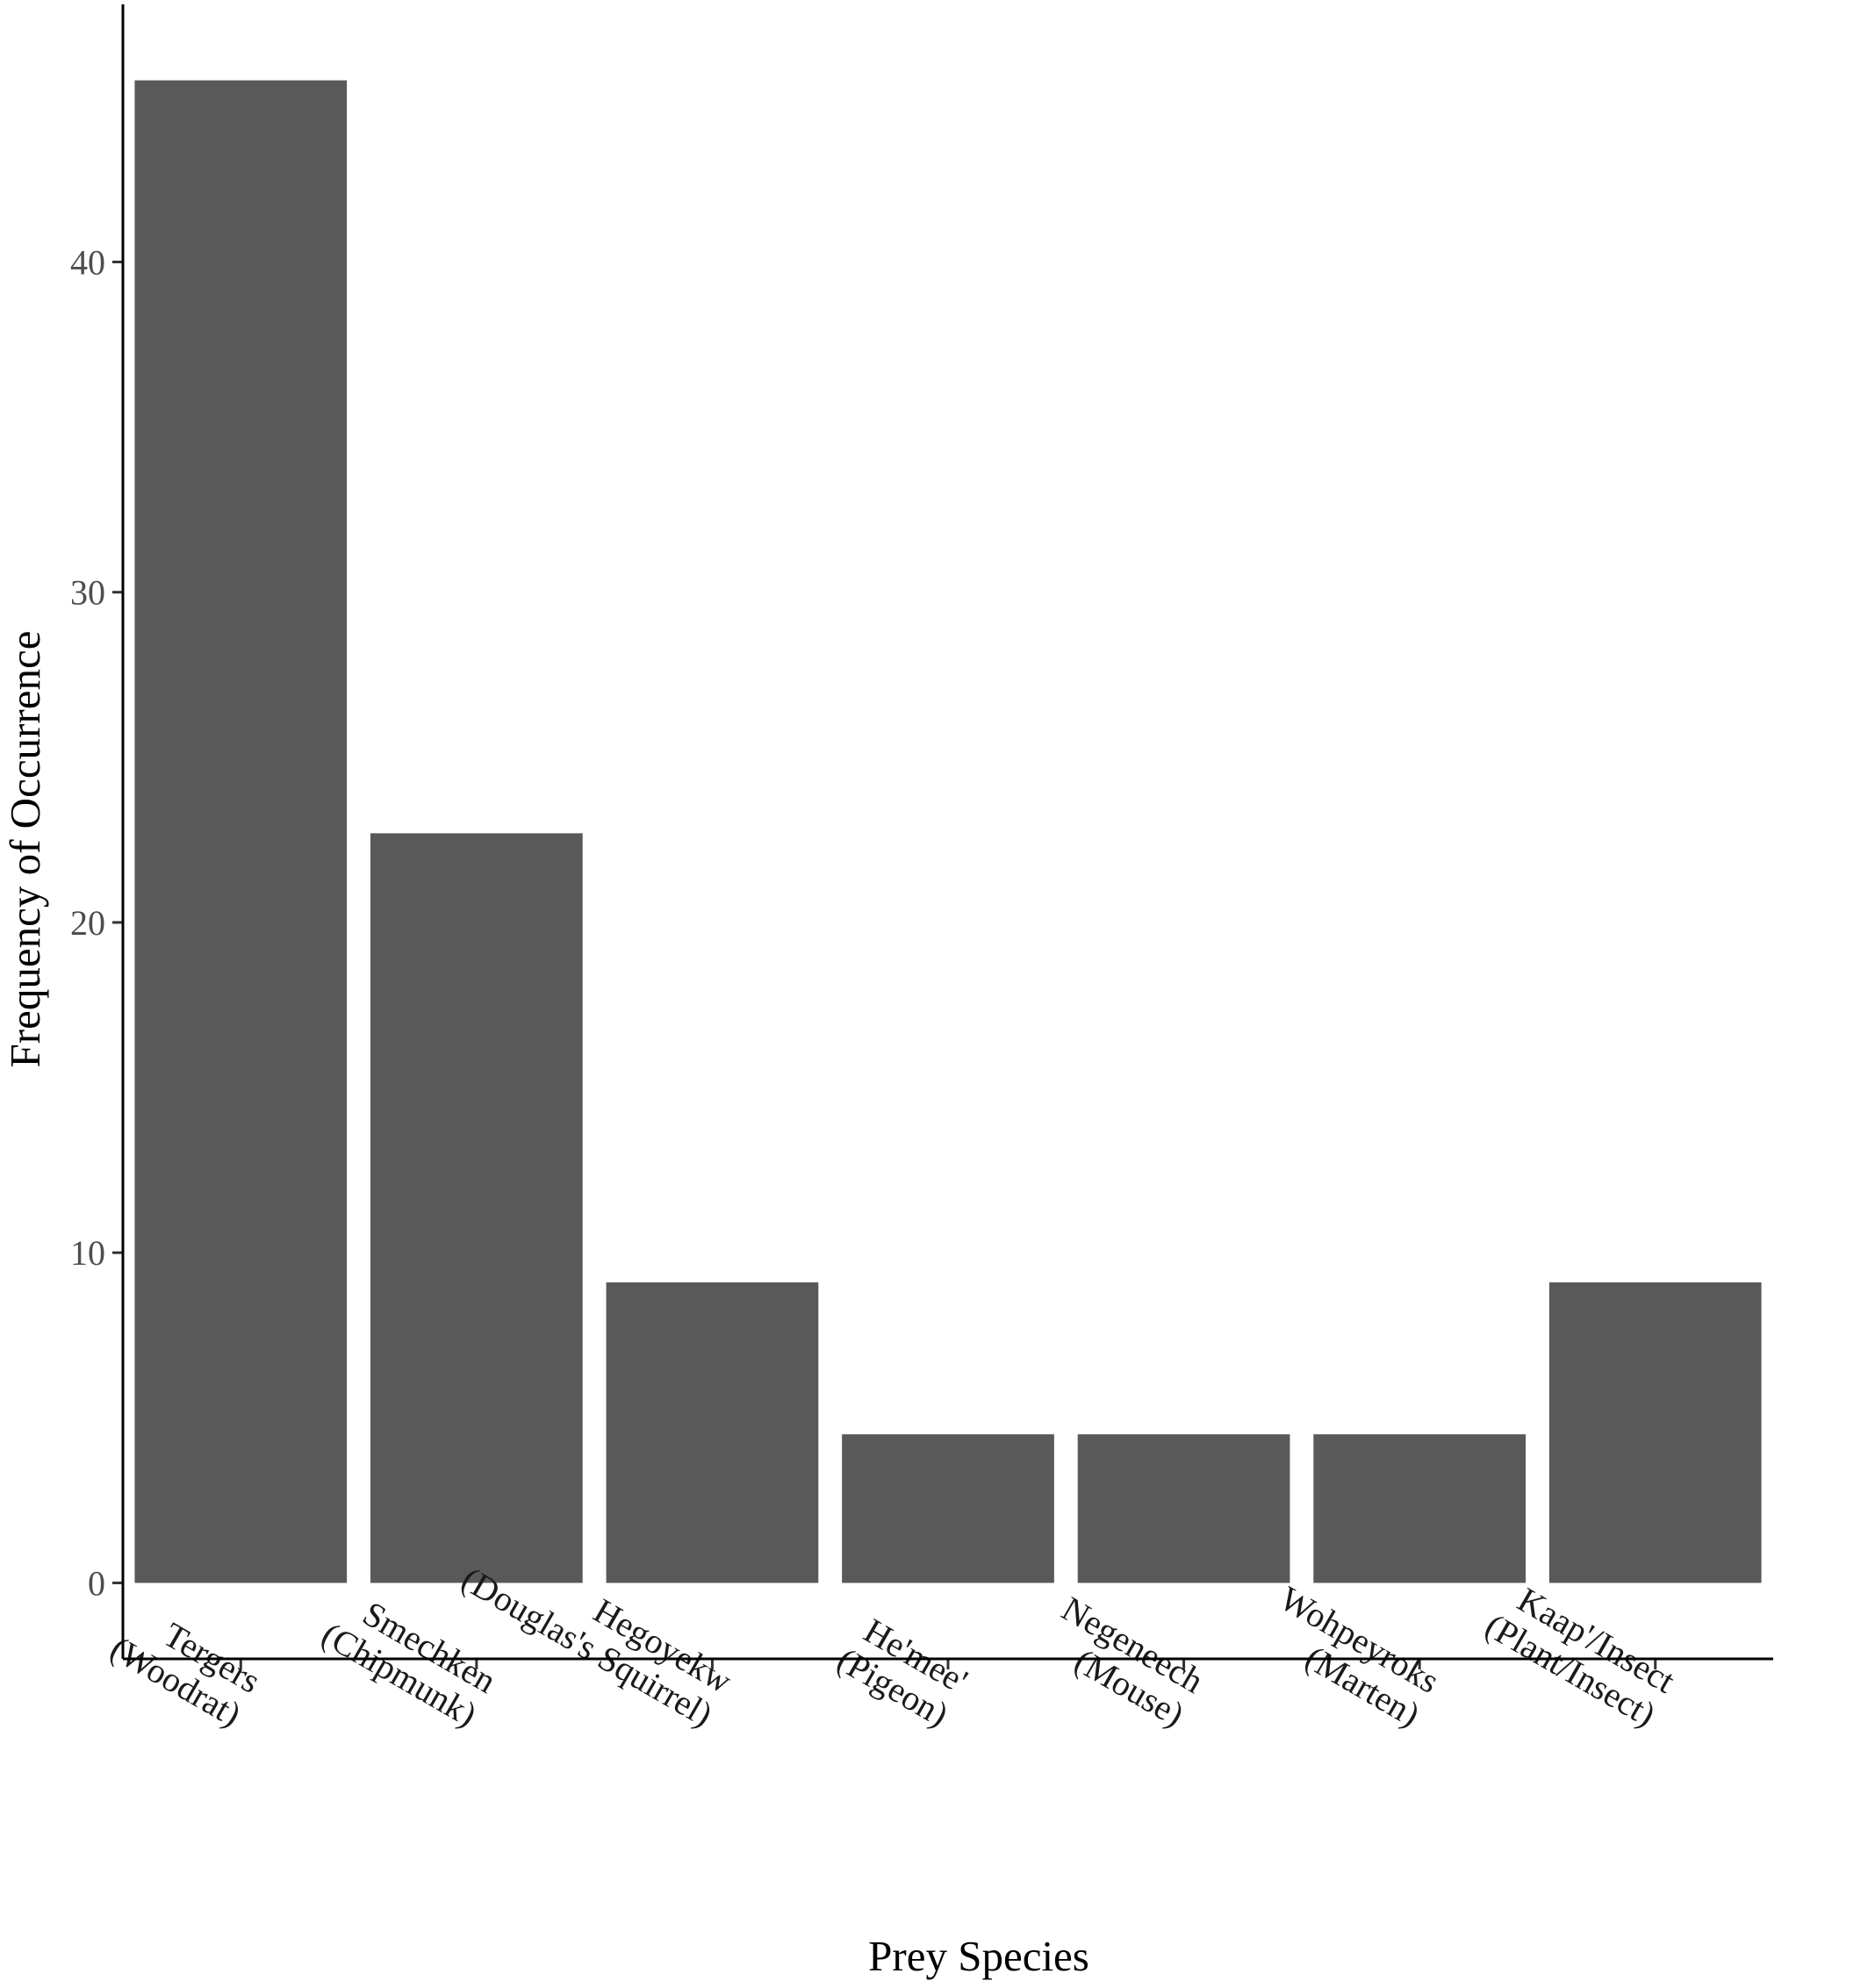 The width and height of the screenshot is (1868, 1988). What do you see at coordinates (1123, 1661) in the screenshot?
I see `x-tick-label: Negeneech(Mouse)` at bounding box center [1123, 1661].